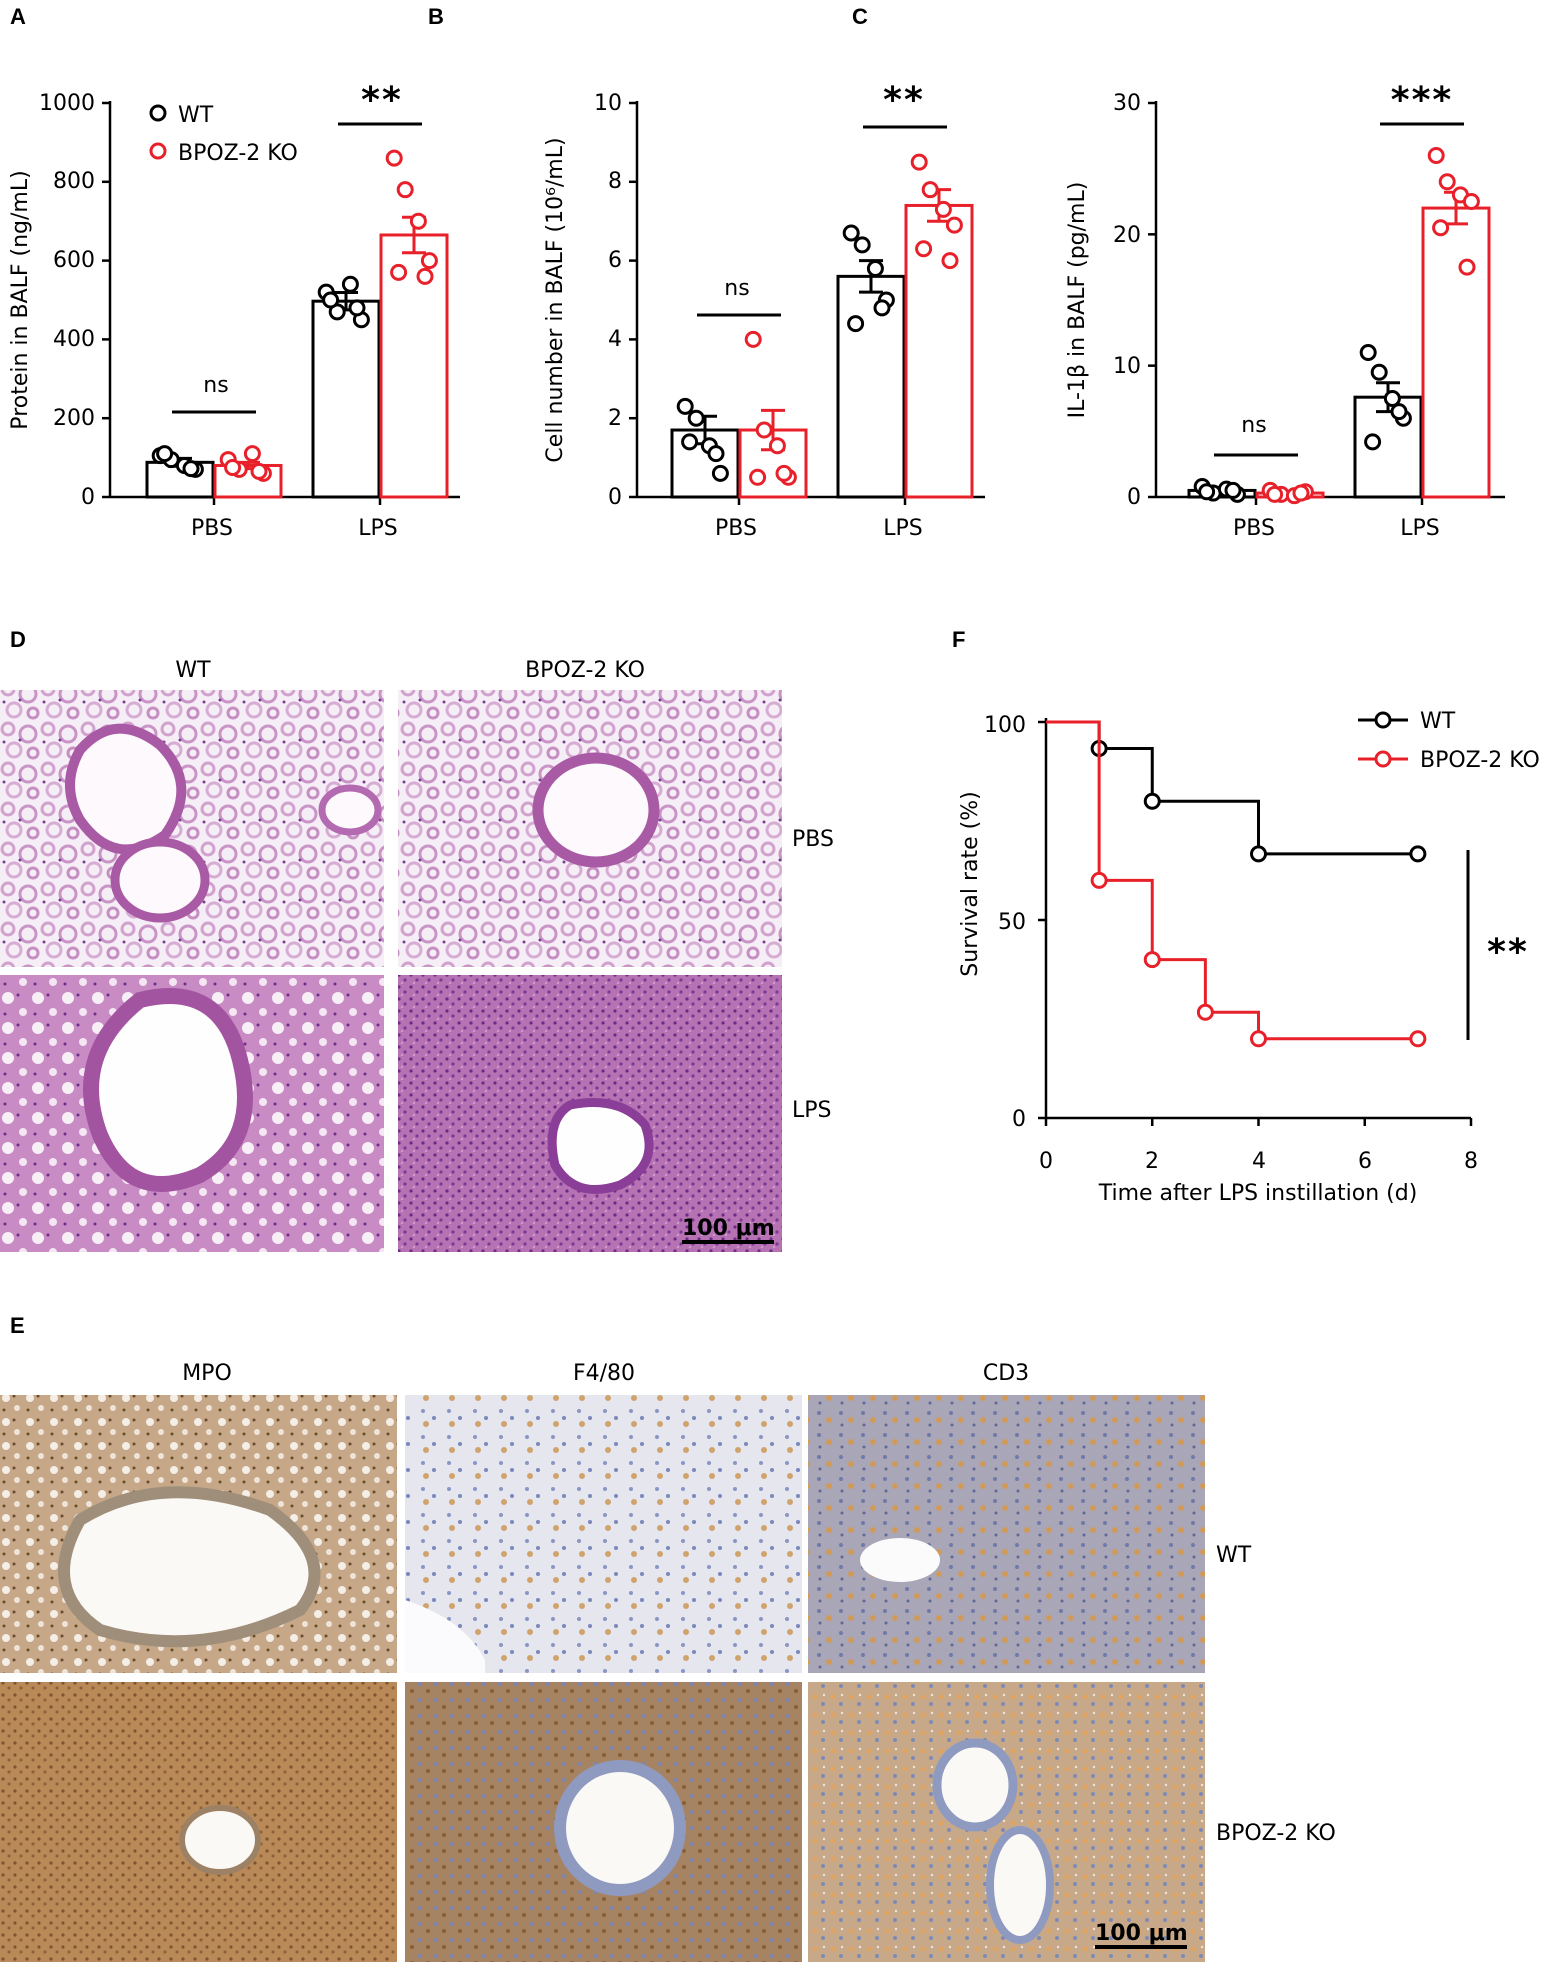 The image size is (1559, 1962). What do you see at coordinates (74, 181) in the screenshot?
I see `chart-a-ytick-800: 800` at bounding box center [74, 181].